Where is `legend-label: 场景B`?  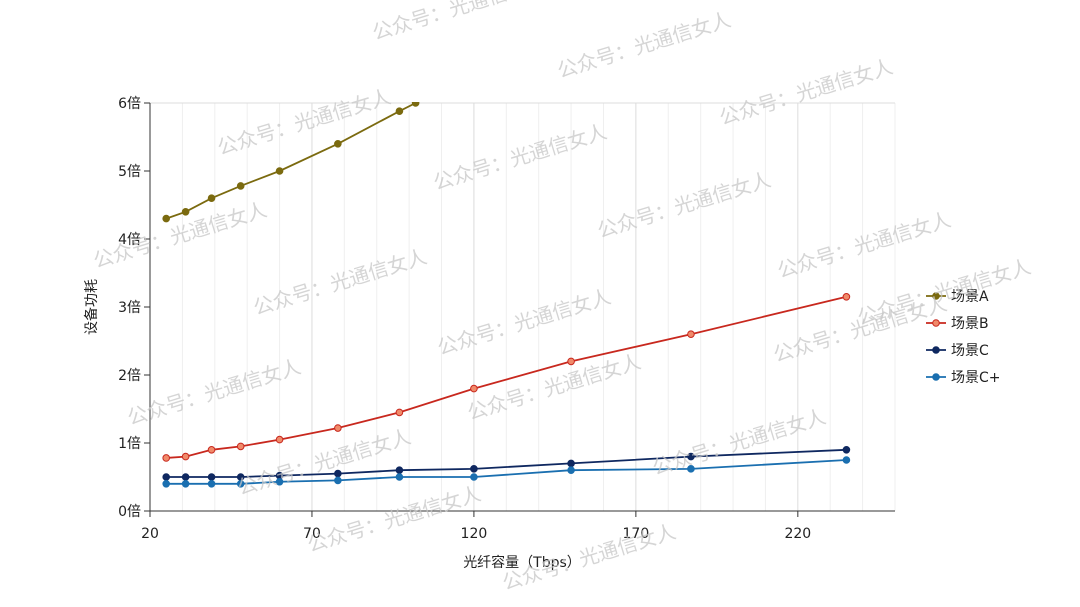
legend-label: 场景B is located at coordinates (970, 324).